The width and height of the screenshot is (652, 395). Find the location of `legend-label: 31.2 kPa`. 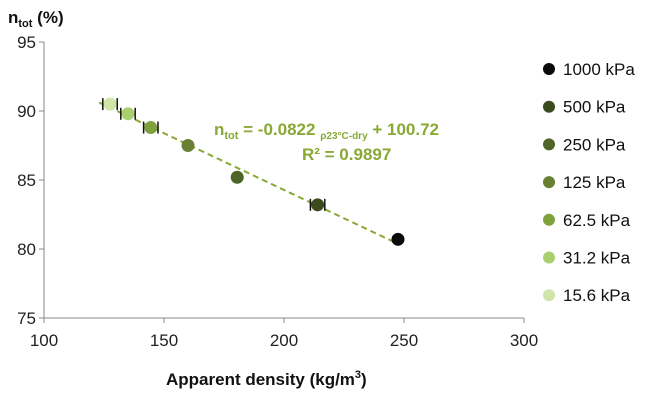

legend-label: 31.2 kPa is located at coordinates (597, 258).